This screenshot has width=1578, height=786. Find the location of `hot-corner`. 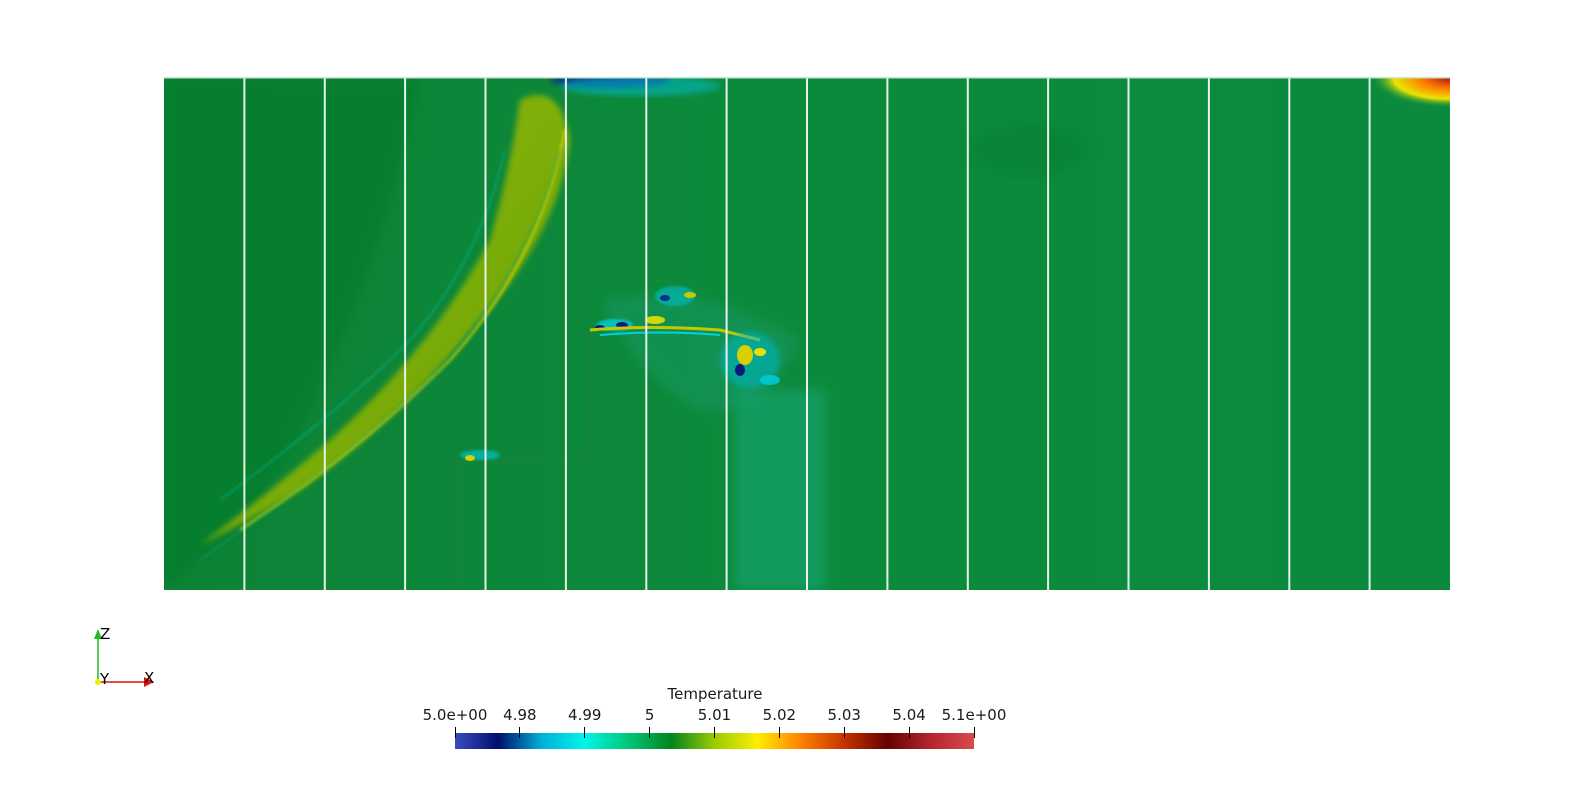

hot-corner is located at coordinates (1410, 93).